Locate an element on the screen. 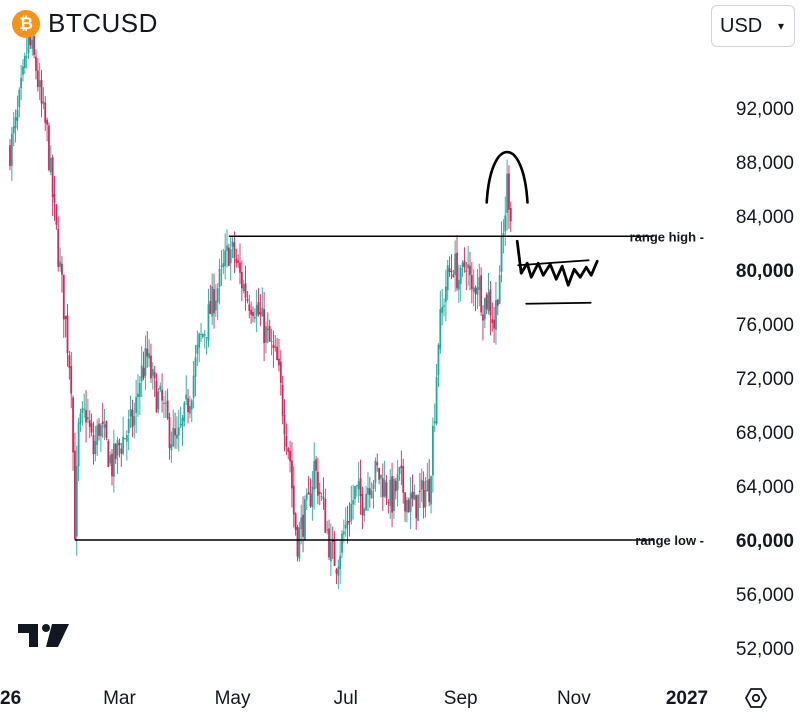 This screenshot has height=720, width=804. symbol-name: BTCUSD is located at coordinates (103, 23).